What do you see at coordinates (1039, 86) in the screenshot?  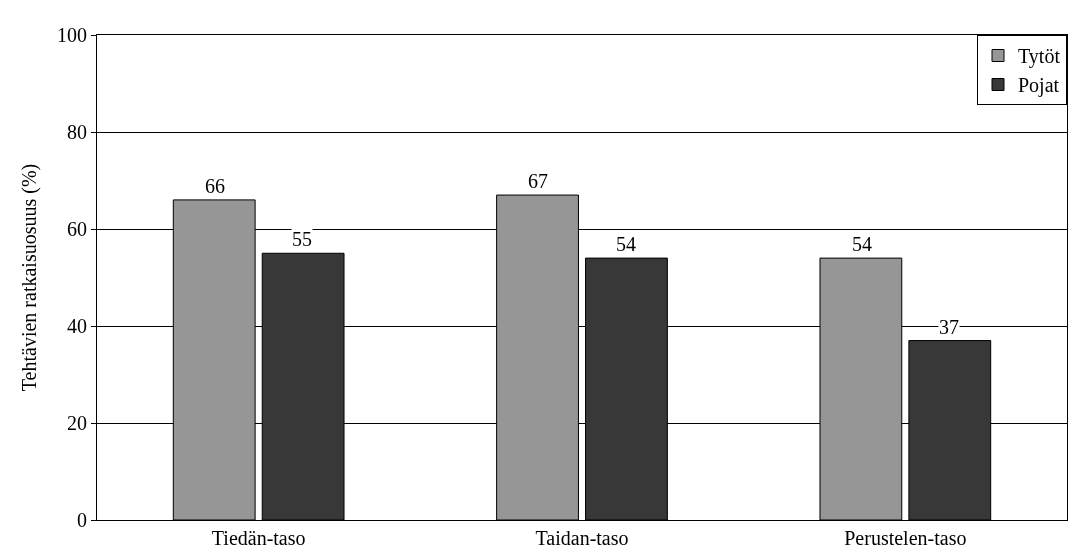 I see `legend-label: Pojat` at bounding box center [1039, 86].